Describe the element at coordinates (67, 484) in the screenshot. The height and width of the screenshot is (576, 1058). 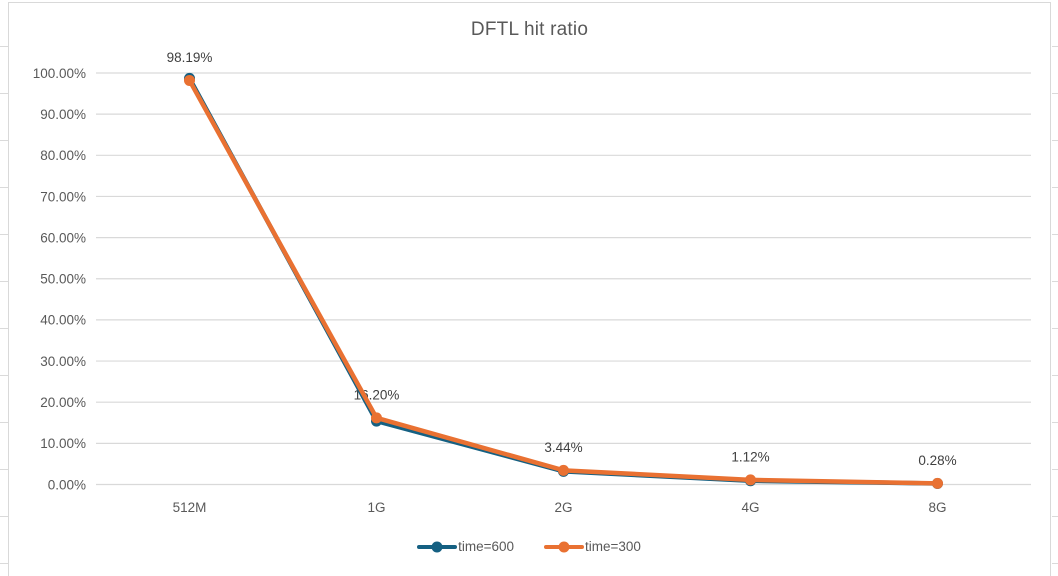
I see `y-axis-tick-label: 0.00%` at that location.